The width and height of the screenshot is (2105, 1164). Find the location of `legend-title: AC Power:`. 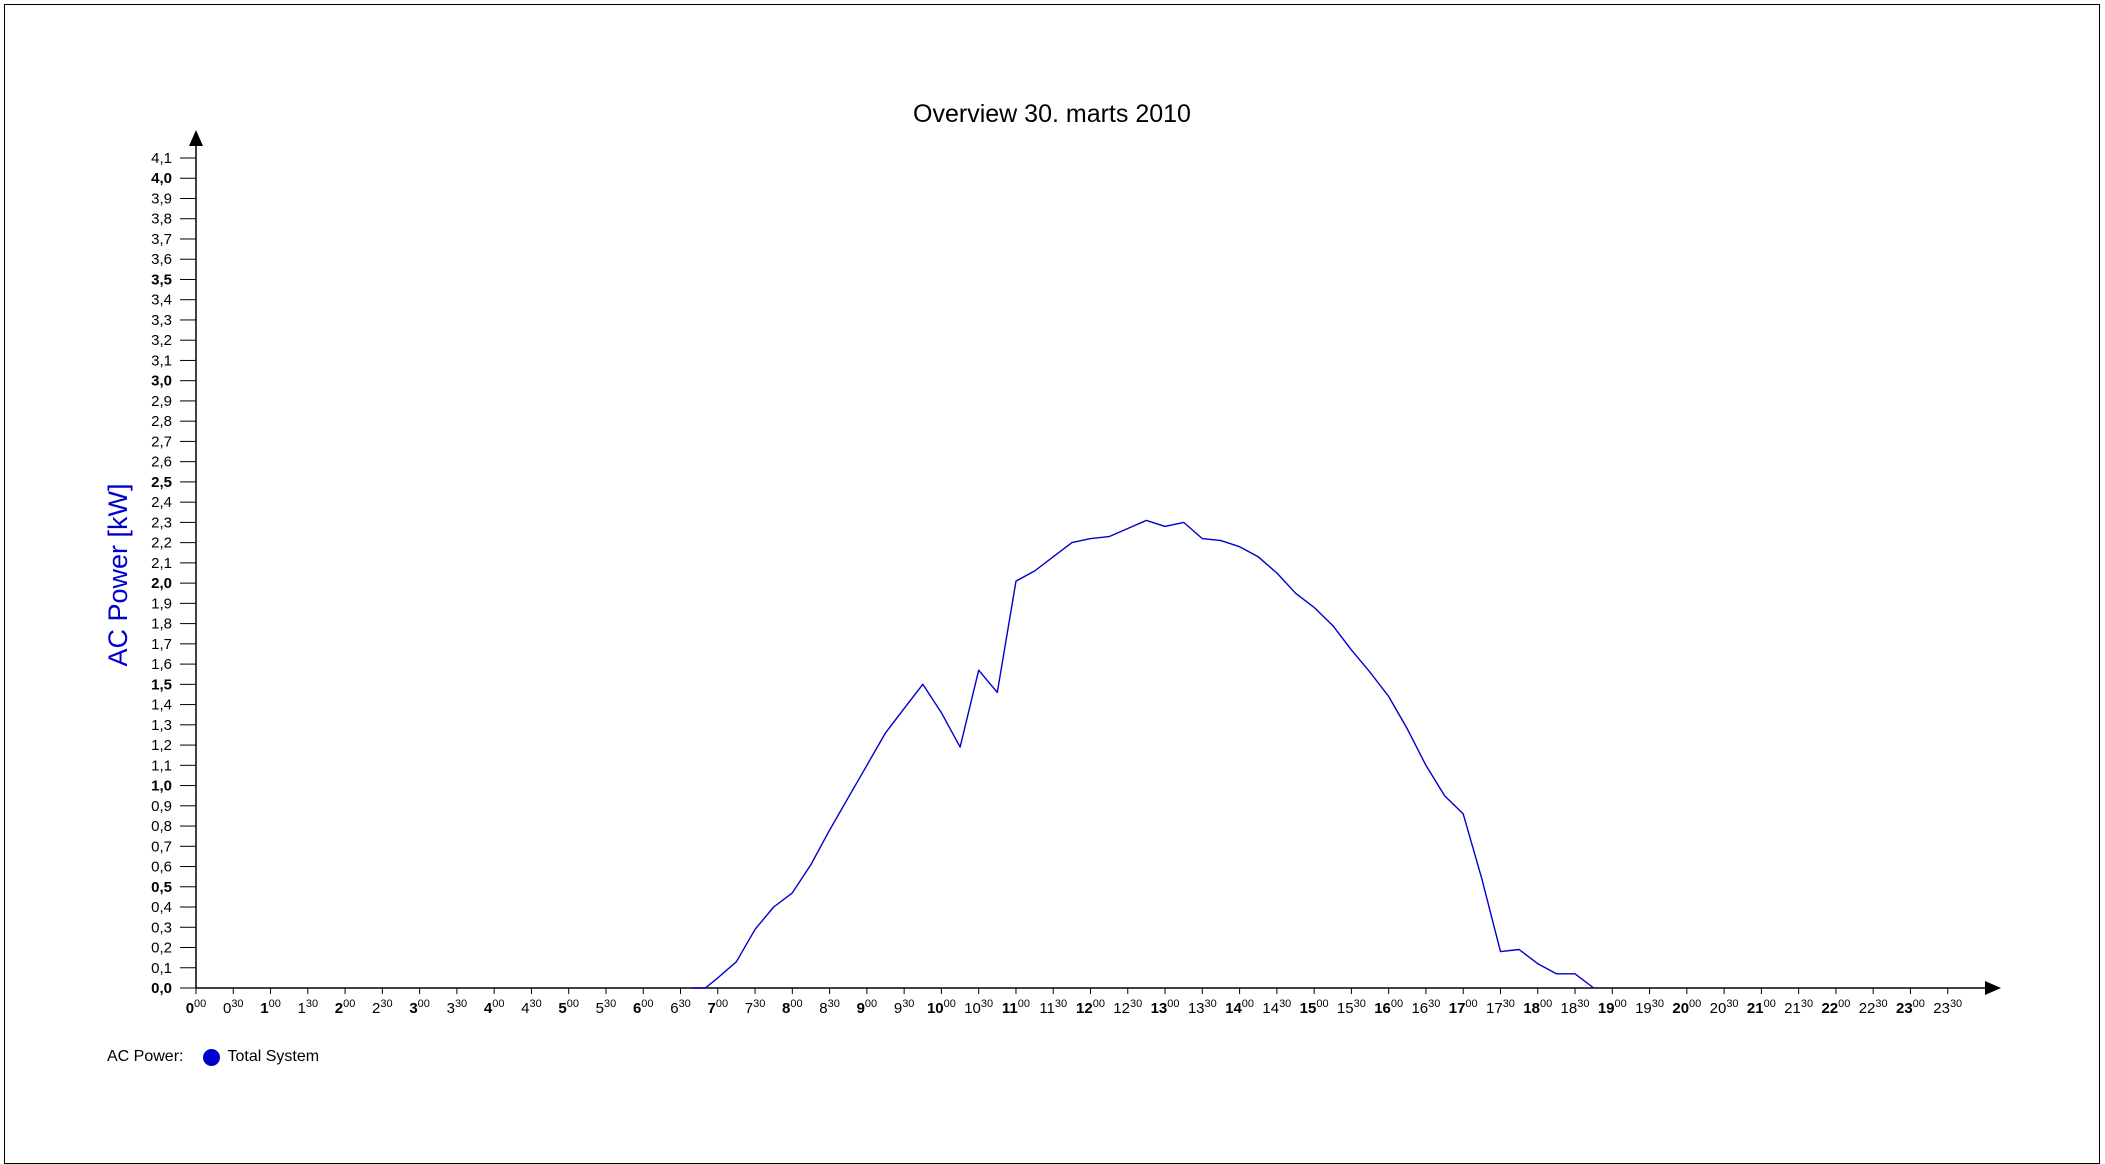

legend-title: AC Power: is located at coordinates (145, 1056).